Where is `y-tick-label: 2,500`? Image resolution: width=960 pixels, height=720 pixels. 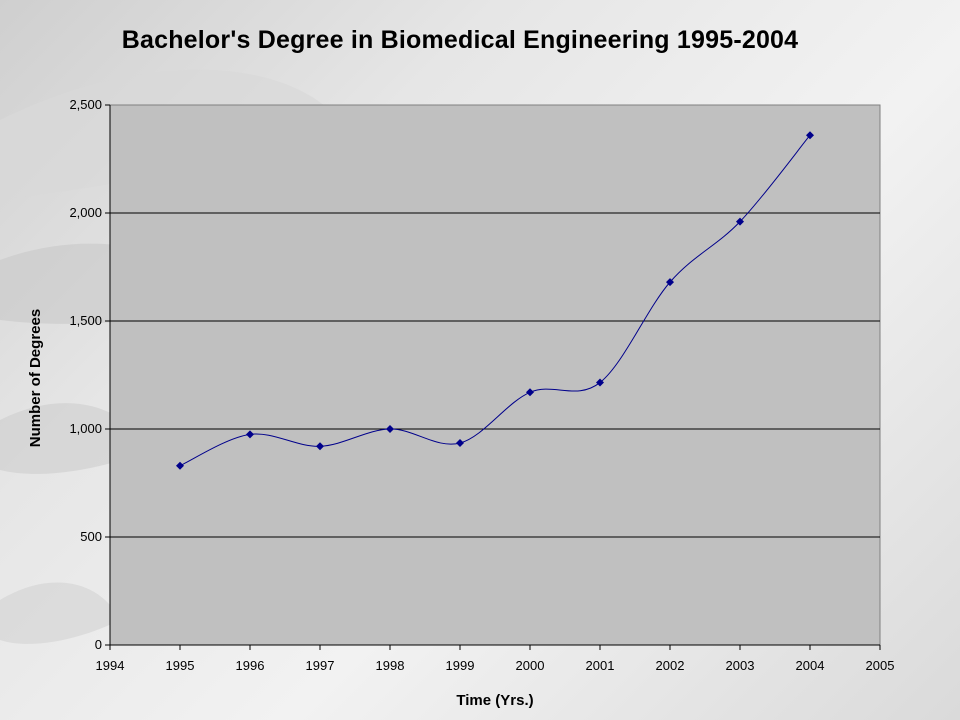 y-tick-label: 2,500 is located at coordinates (85, 104).